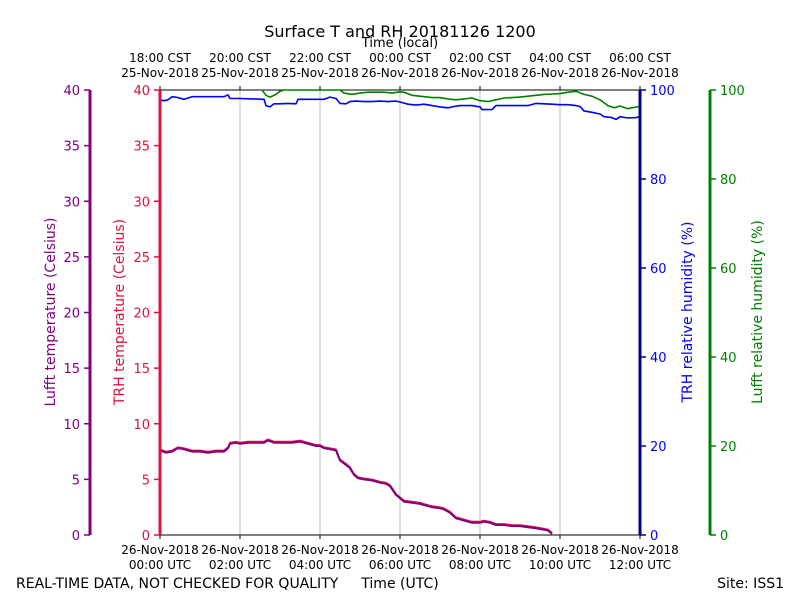 This screenshot has width=800, height=600. I want to click on local-tick-time: 22:00 CST, so click(320, 58).